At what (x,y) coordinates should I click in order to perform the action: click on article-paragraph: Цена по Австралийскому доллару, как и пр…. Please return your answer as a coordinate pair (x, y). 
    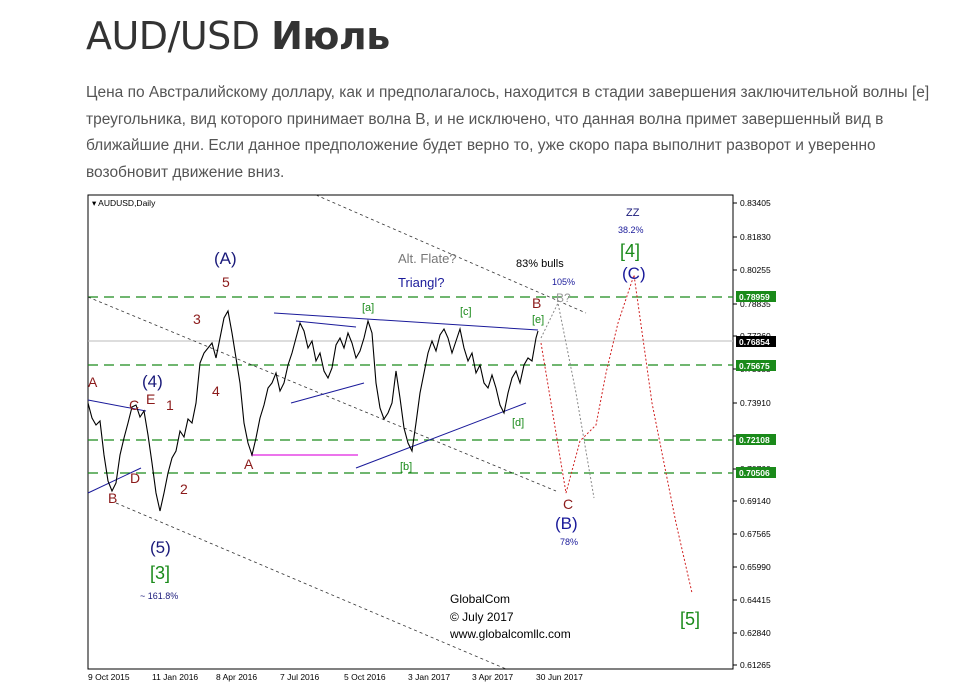
    Looking at the image, I should click on (508, 132).